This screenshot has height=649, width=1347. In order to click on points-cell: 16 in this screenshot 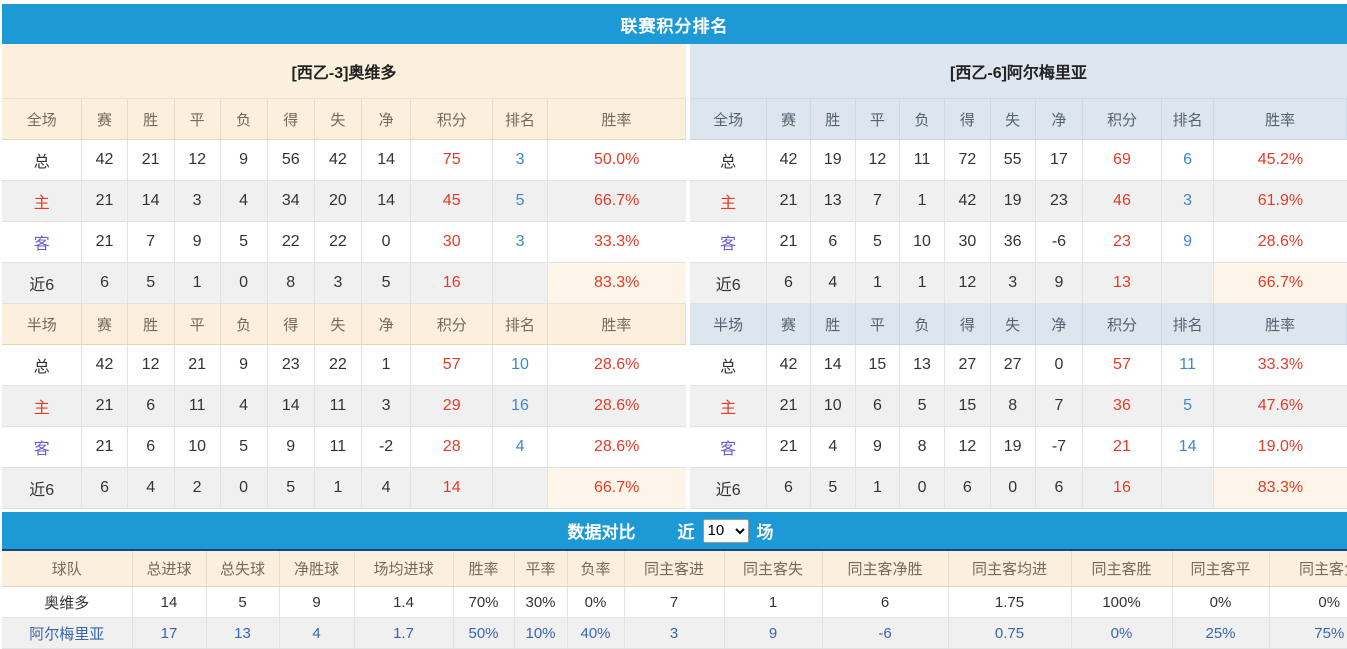, I will do `click(452, 283)`.